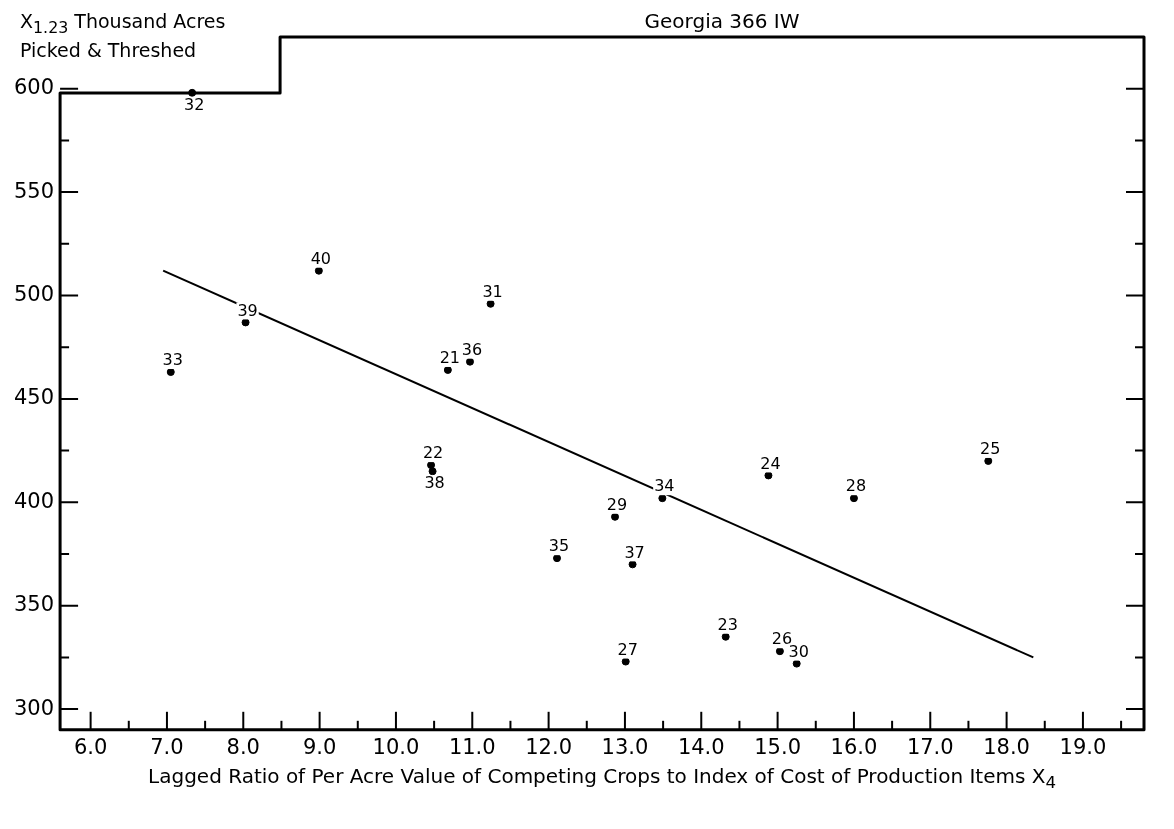 The width and height of the screenshot is (1174, 829). Describe the element at coordinates (167, 746) in the screenshot. I see `x-tick-label: 7.0` at that location.